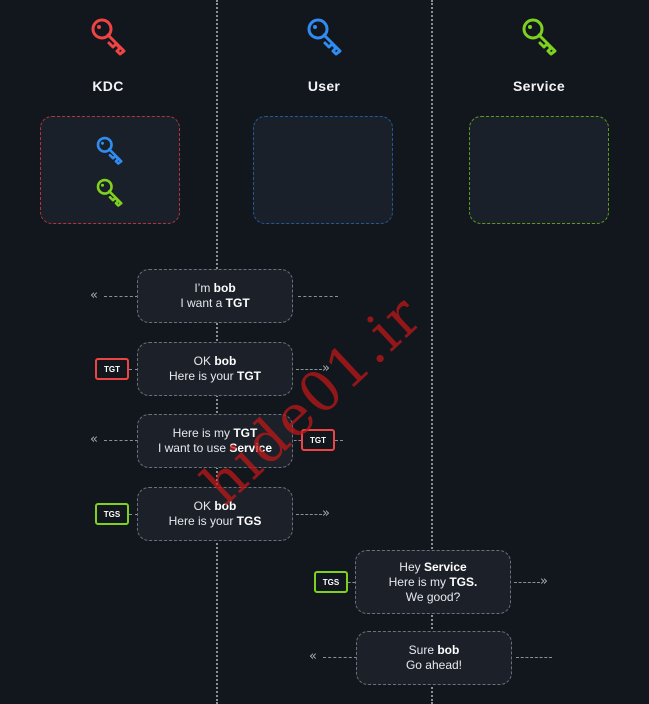 This screenshot has width=649, height=704. Describe the element at coordinates (323, 170) in the screenshot. I see `user-key-store` at that location.